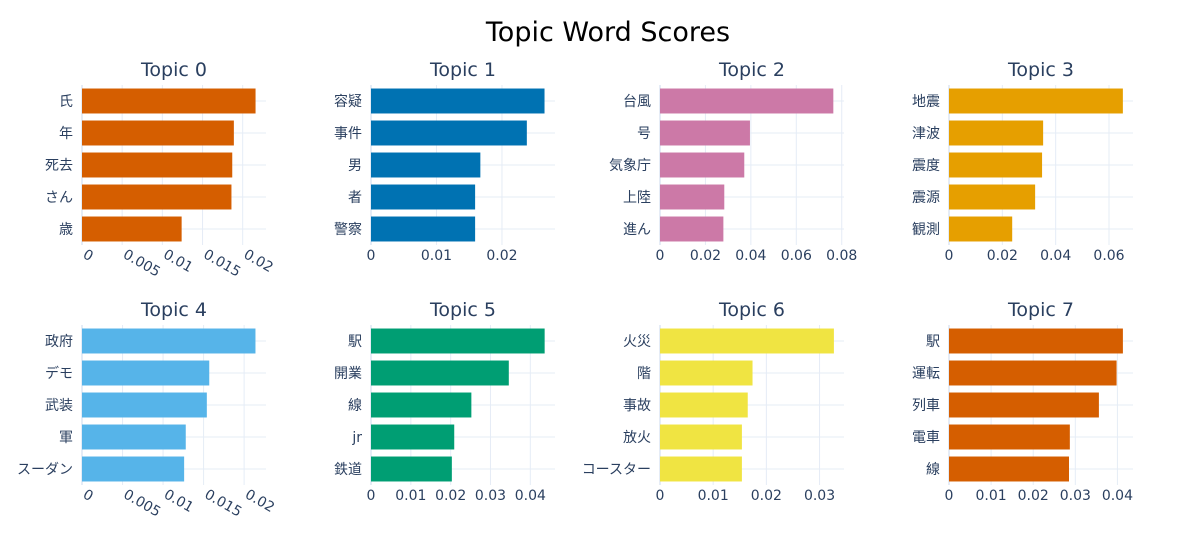  I want to click on category-label: スーダン, so click(45, 470).